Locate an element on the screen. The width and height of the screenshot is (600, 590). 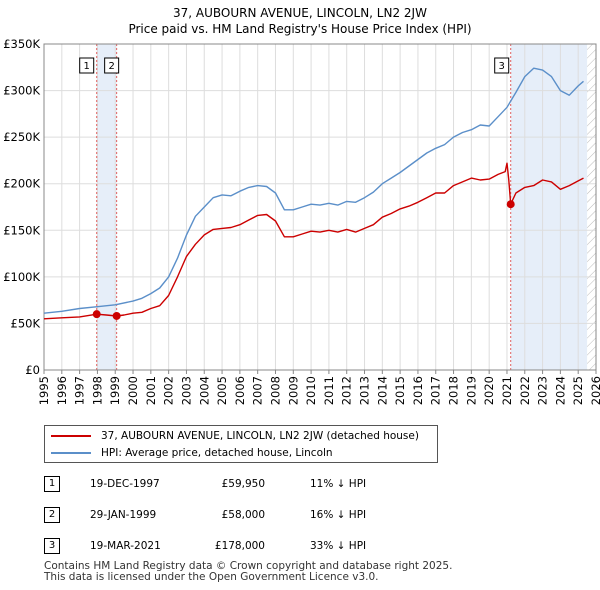
sale-date: 29-JAN-1999 is located at coordinates (123, 515).